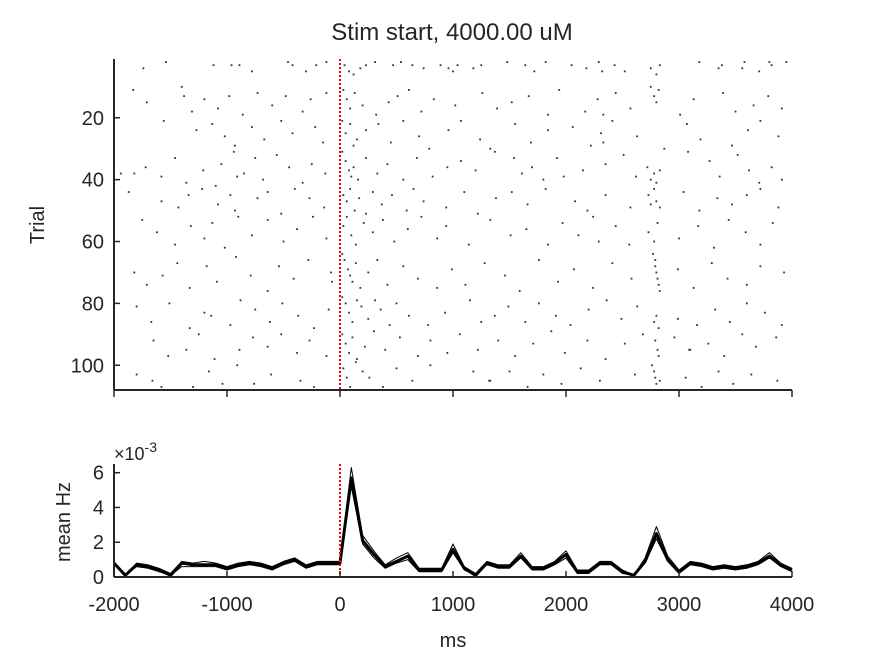 The height and width of the screenshot is (656, 875). What do you see at coordinates (453, 605) in the screenshot?
I see `psth-x-tick-label-3: 1000` at bounding box center [453, 605].